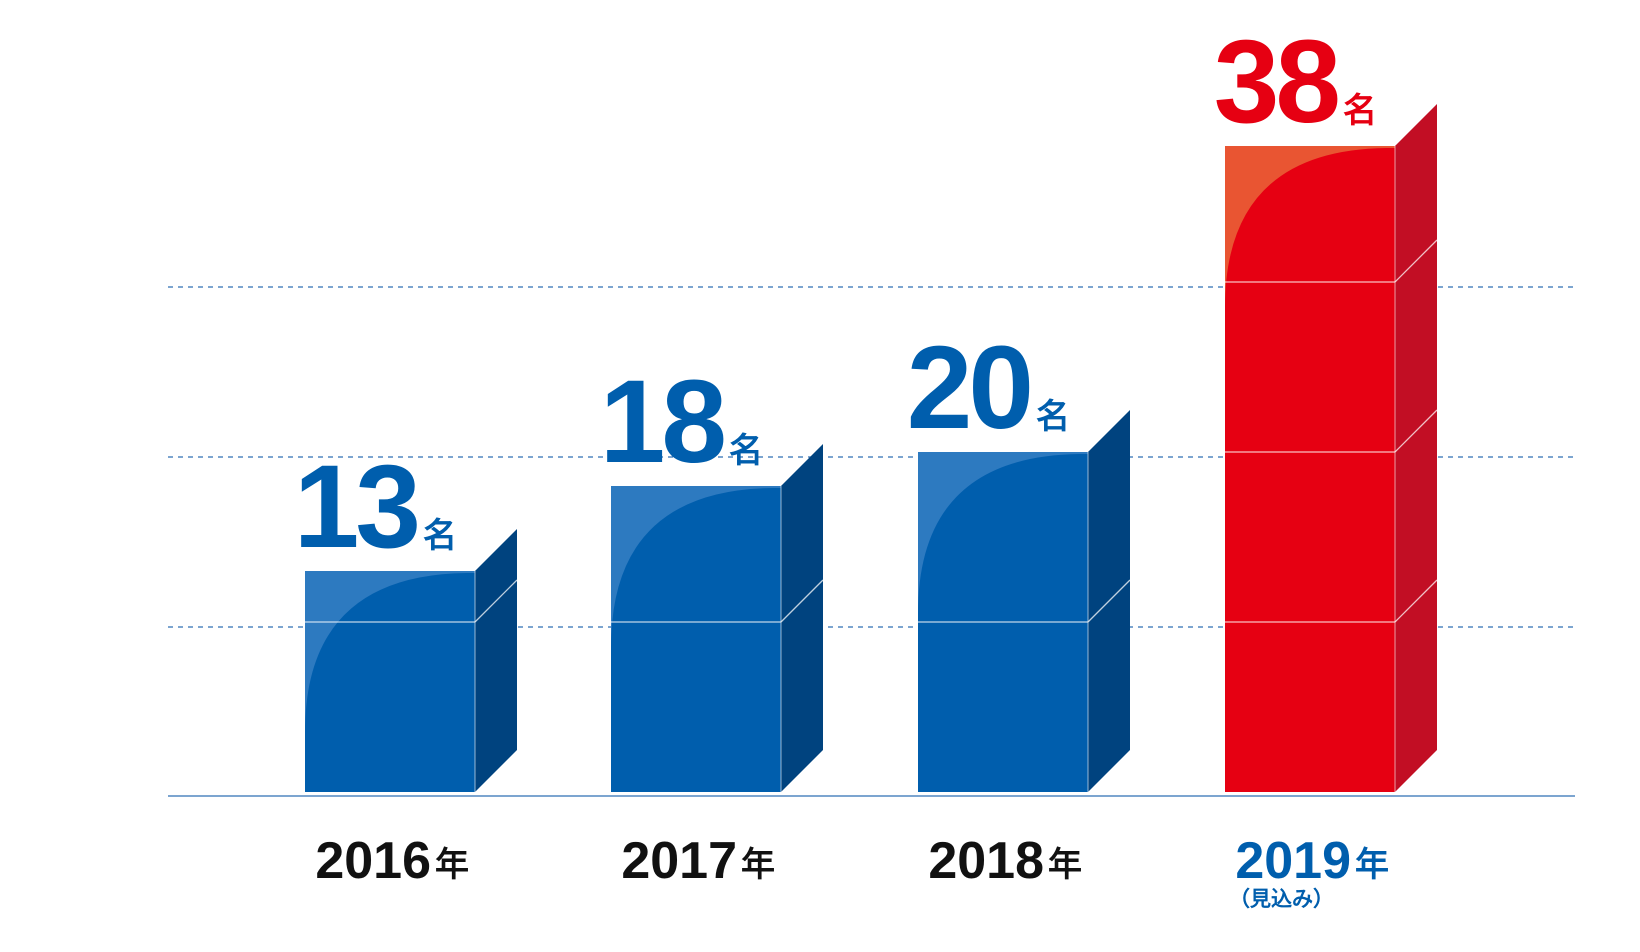  What do you see at coordinates (1281, 899) in the screenshot?
I see `year-note-label: （見込み）` at bounding box center [1281, 899].